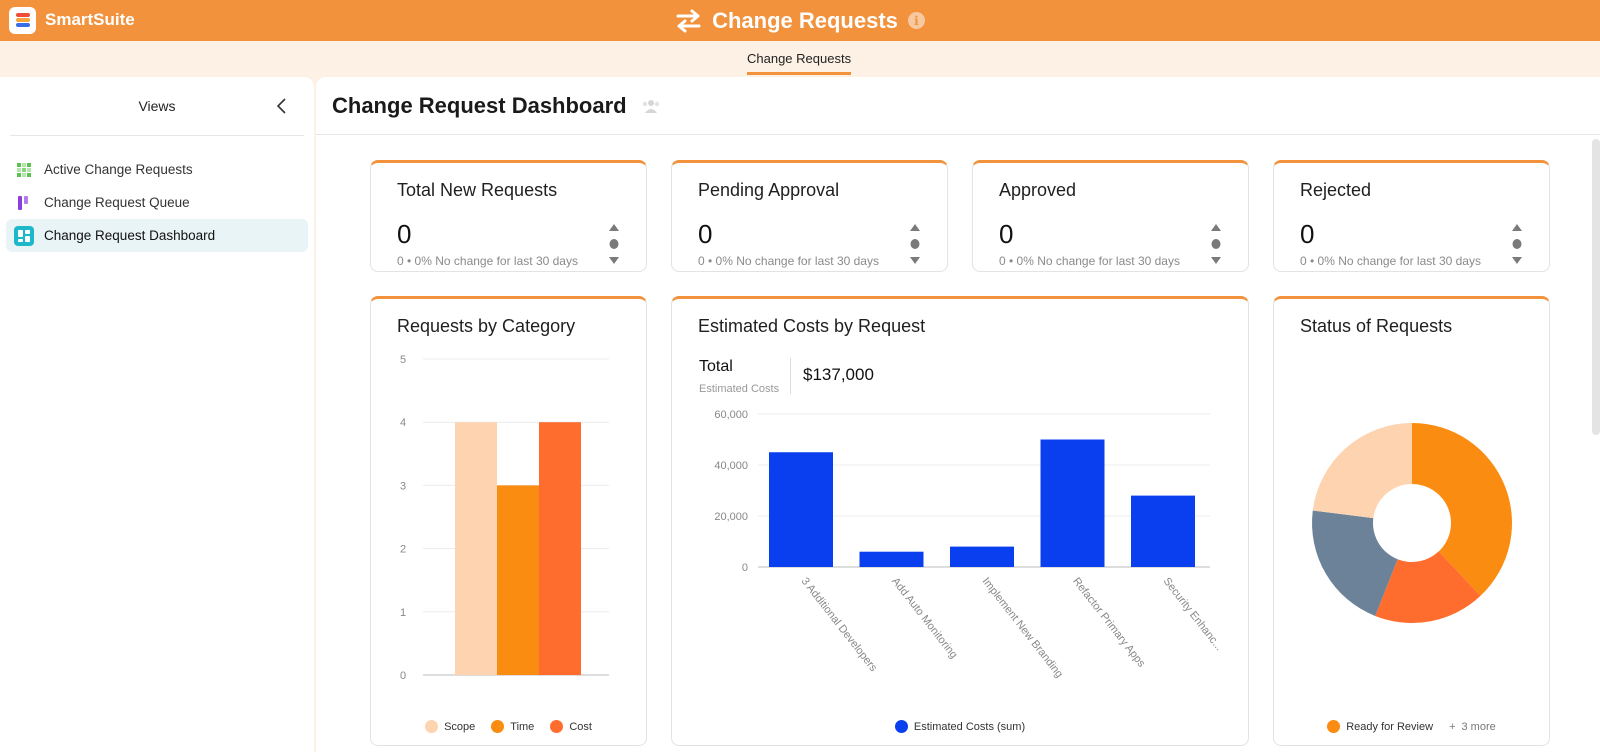  Describe the element at coordinates (1376, 326) in the screenshot. I see `chart-title: Status of Requests` at that location.